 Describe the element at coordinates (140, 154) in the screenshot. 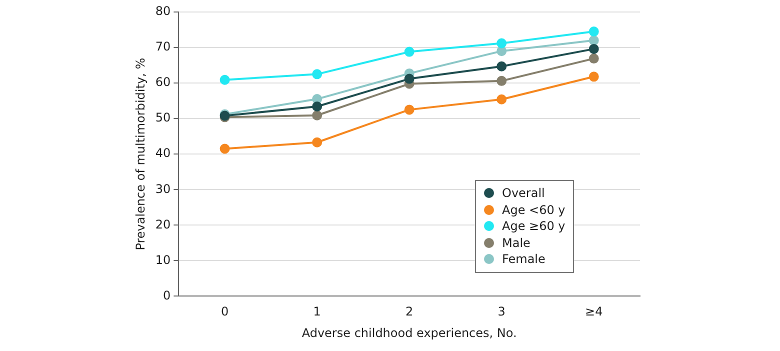

I see `y-axis-title: Prevalence of multimorbidity, %` at that location.